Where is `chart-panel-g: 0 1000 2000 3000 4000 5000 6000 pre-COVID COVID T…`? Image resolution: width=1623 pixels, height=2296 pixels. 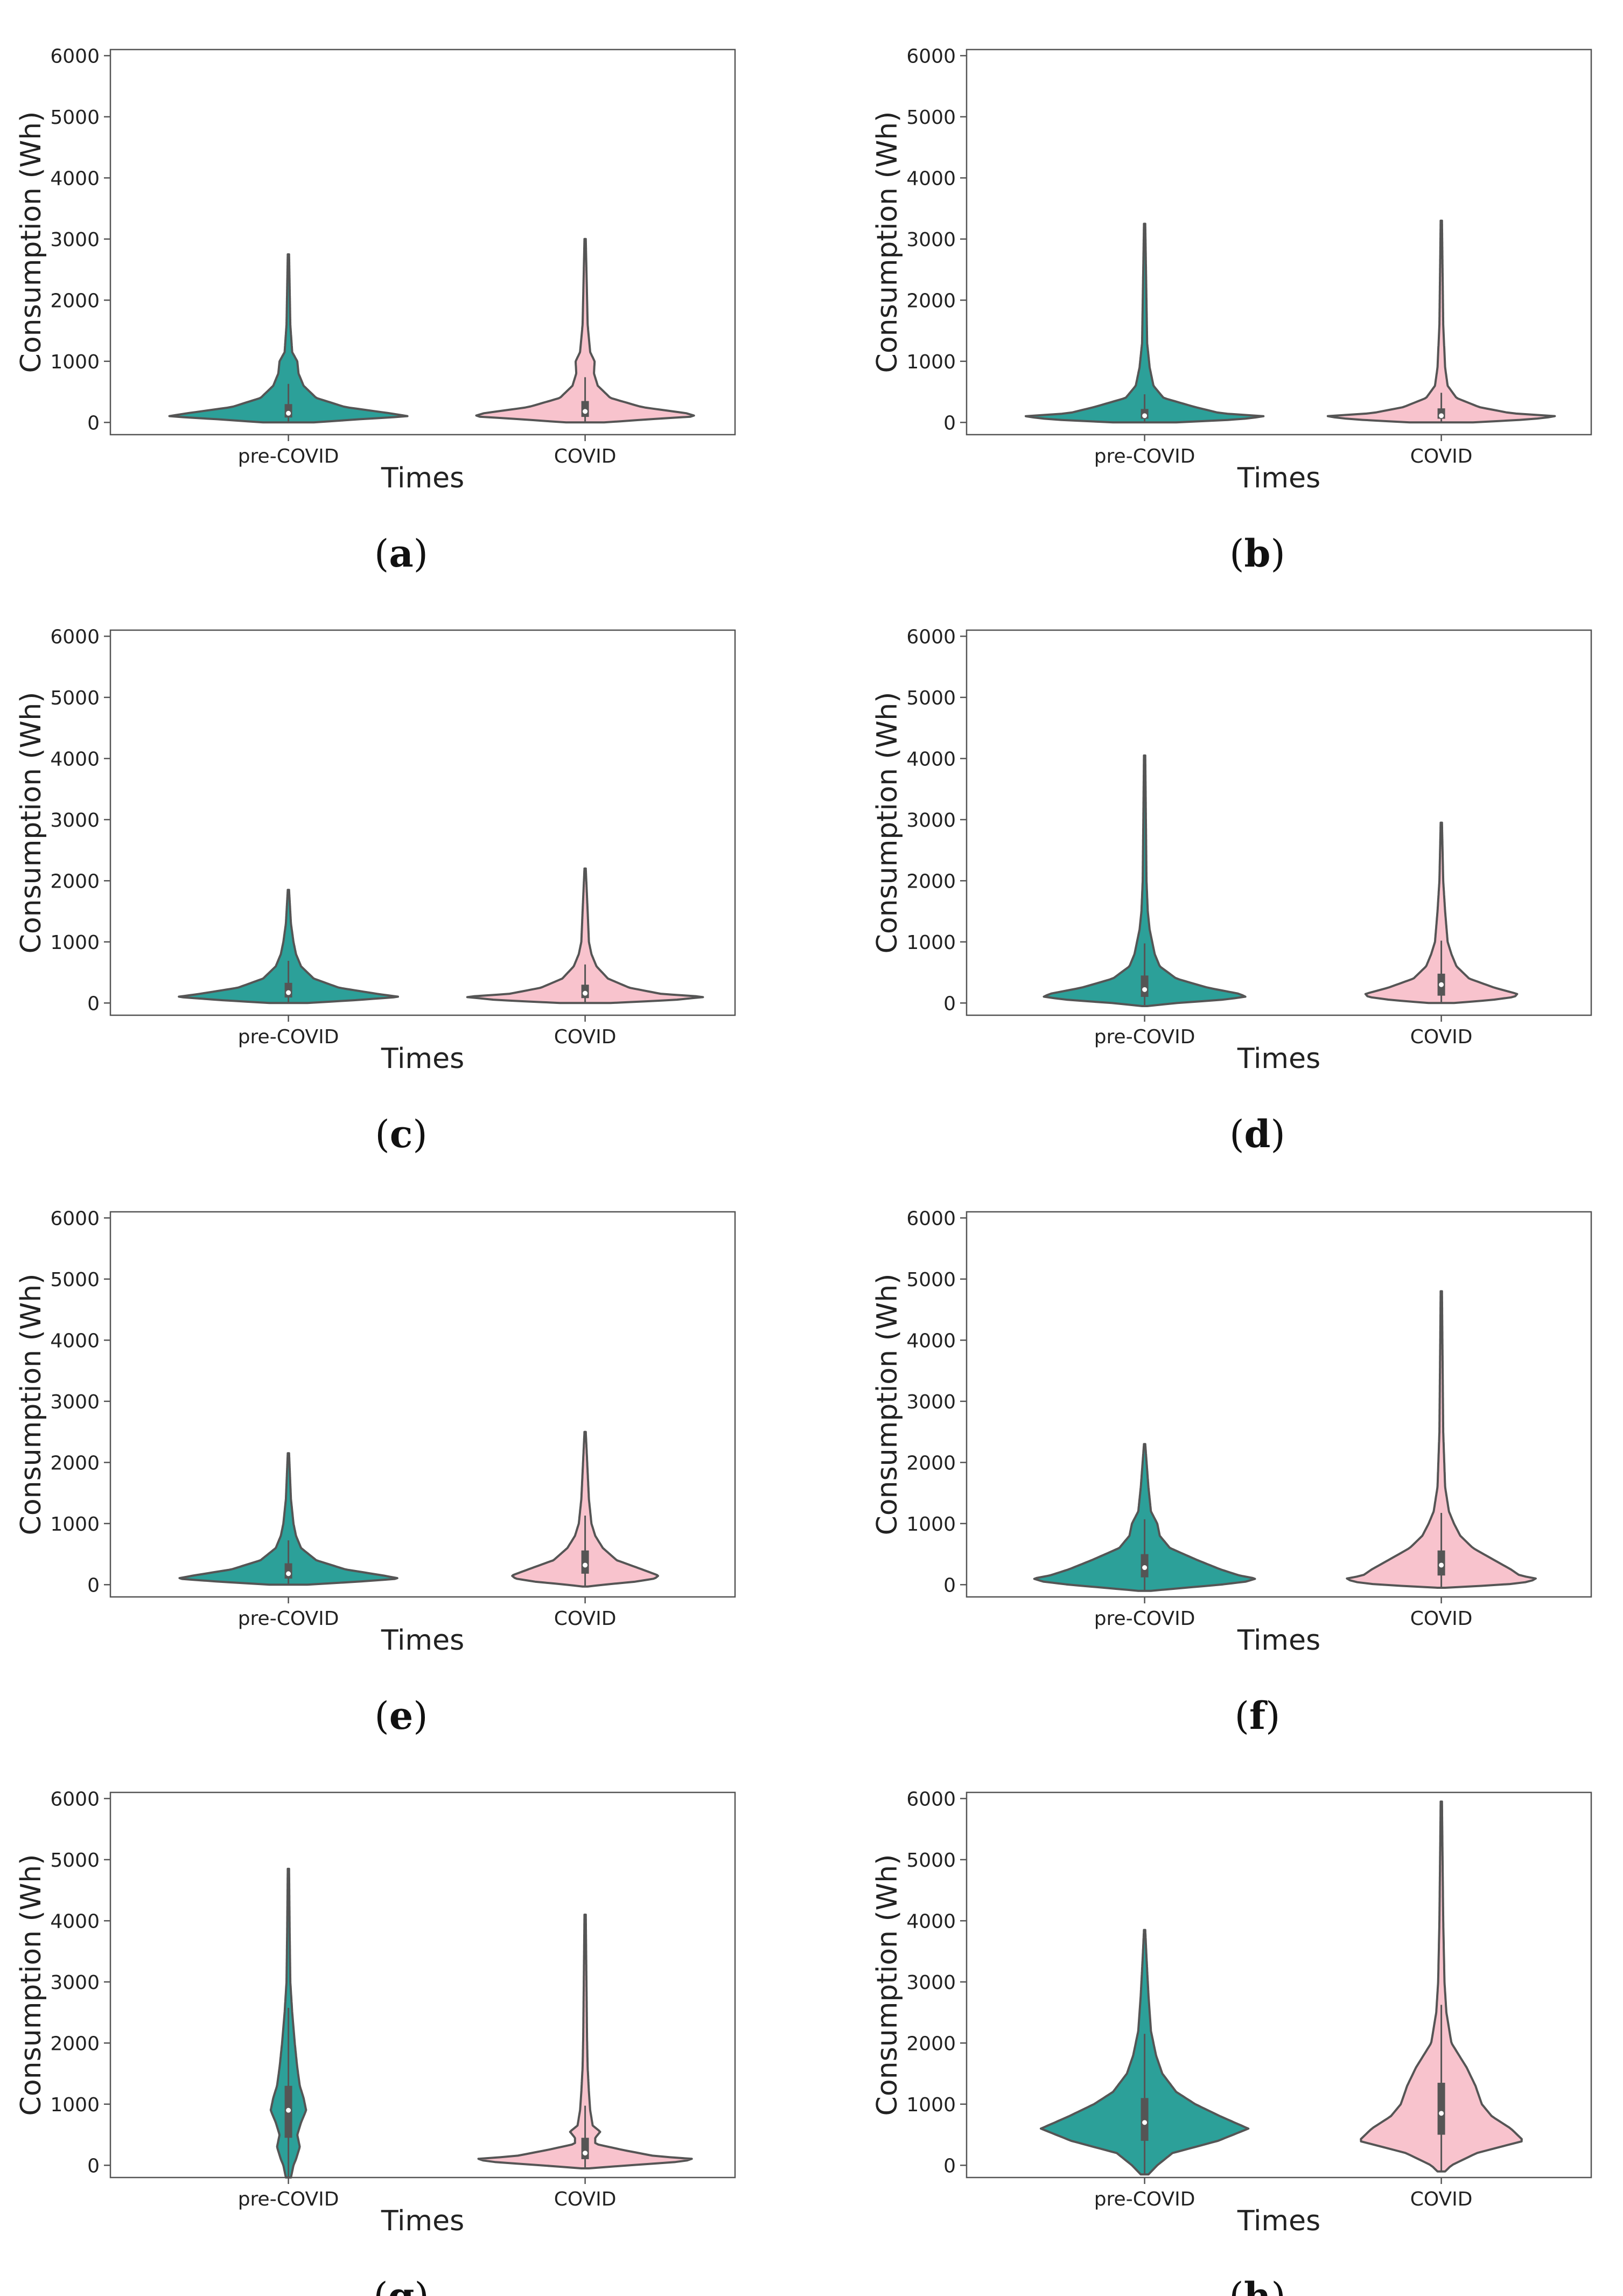
chart-panel-g: 0 1000 2000 3000 4000 5000 6000 pre-COVID COVID T… is located at coordinates (375, 2042).